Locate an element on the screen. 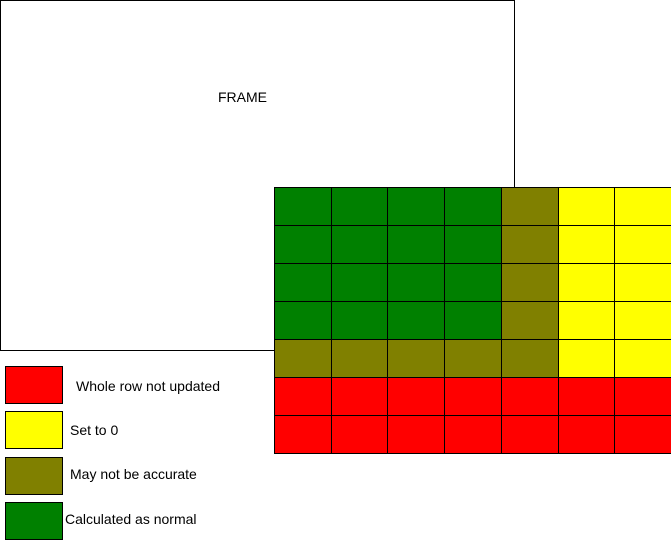 The height and width of the screenshot is (540, 671). legend-swatch-green is located at coordinates (34, 521).